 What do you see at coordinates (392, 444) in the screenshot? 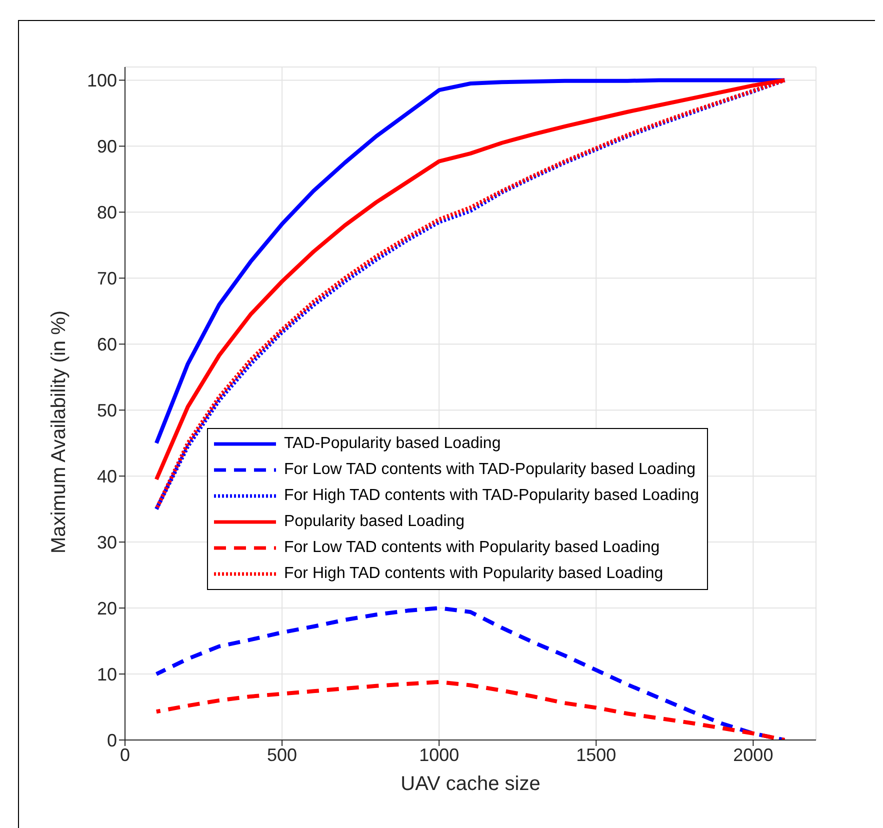
I see `legend-label: TAD-Popularity based Loading` at bounding box center [392, 444].